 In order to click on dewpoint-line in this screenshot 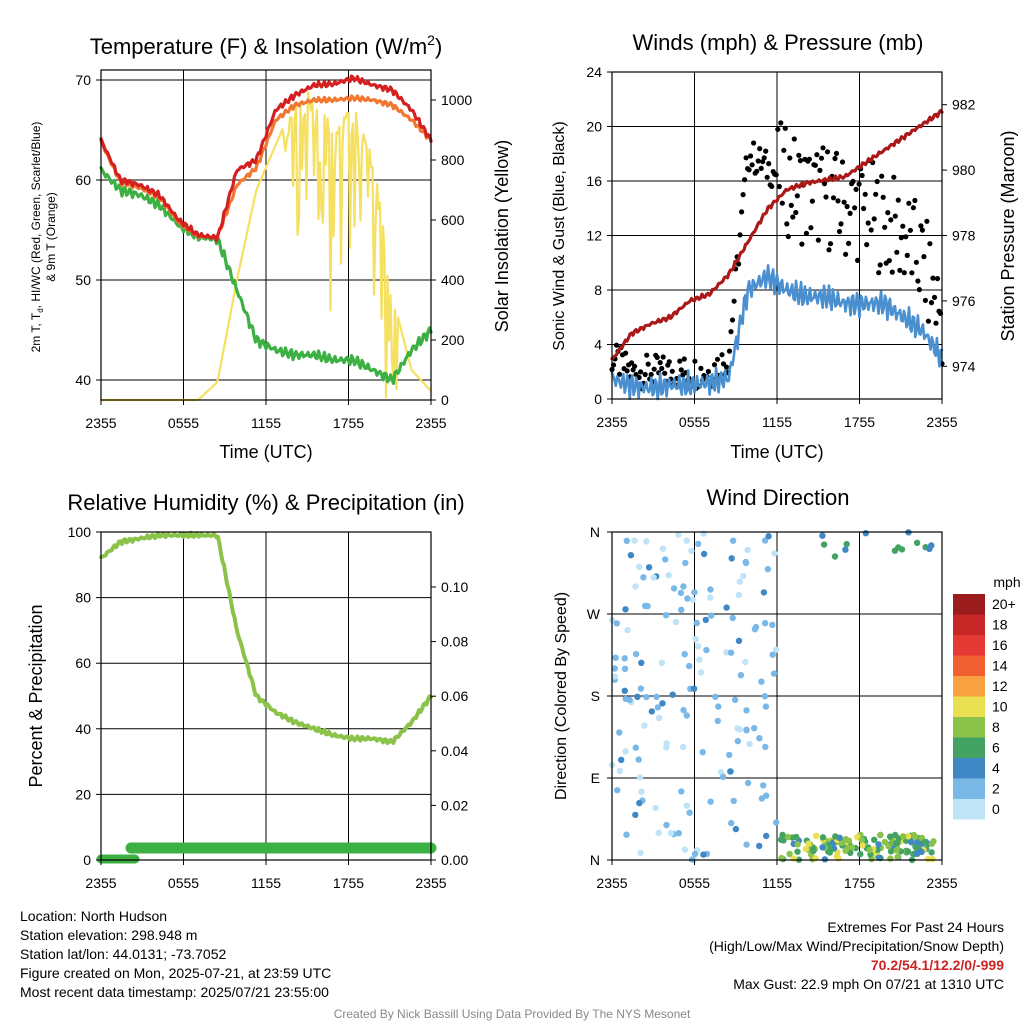, I will do `click(266, 276)`.